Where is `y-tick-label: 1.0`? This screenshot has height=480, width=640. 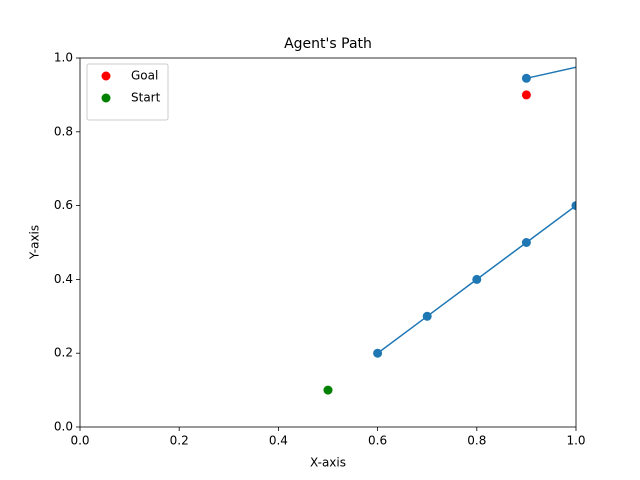
y-tick-label: 1.0 is located at coordinates (63, 58).